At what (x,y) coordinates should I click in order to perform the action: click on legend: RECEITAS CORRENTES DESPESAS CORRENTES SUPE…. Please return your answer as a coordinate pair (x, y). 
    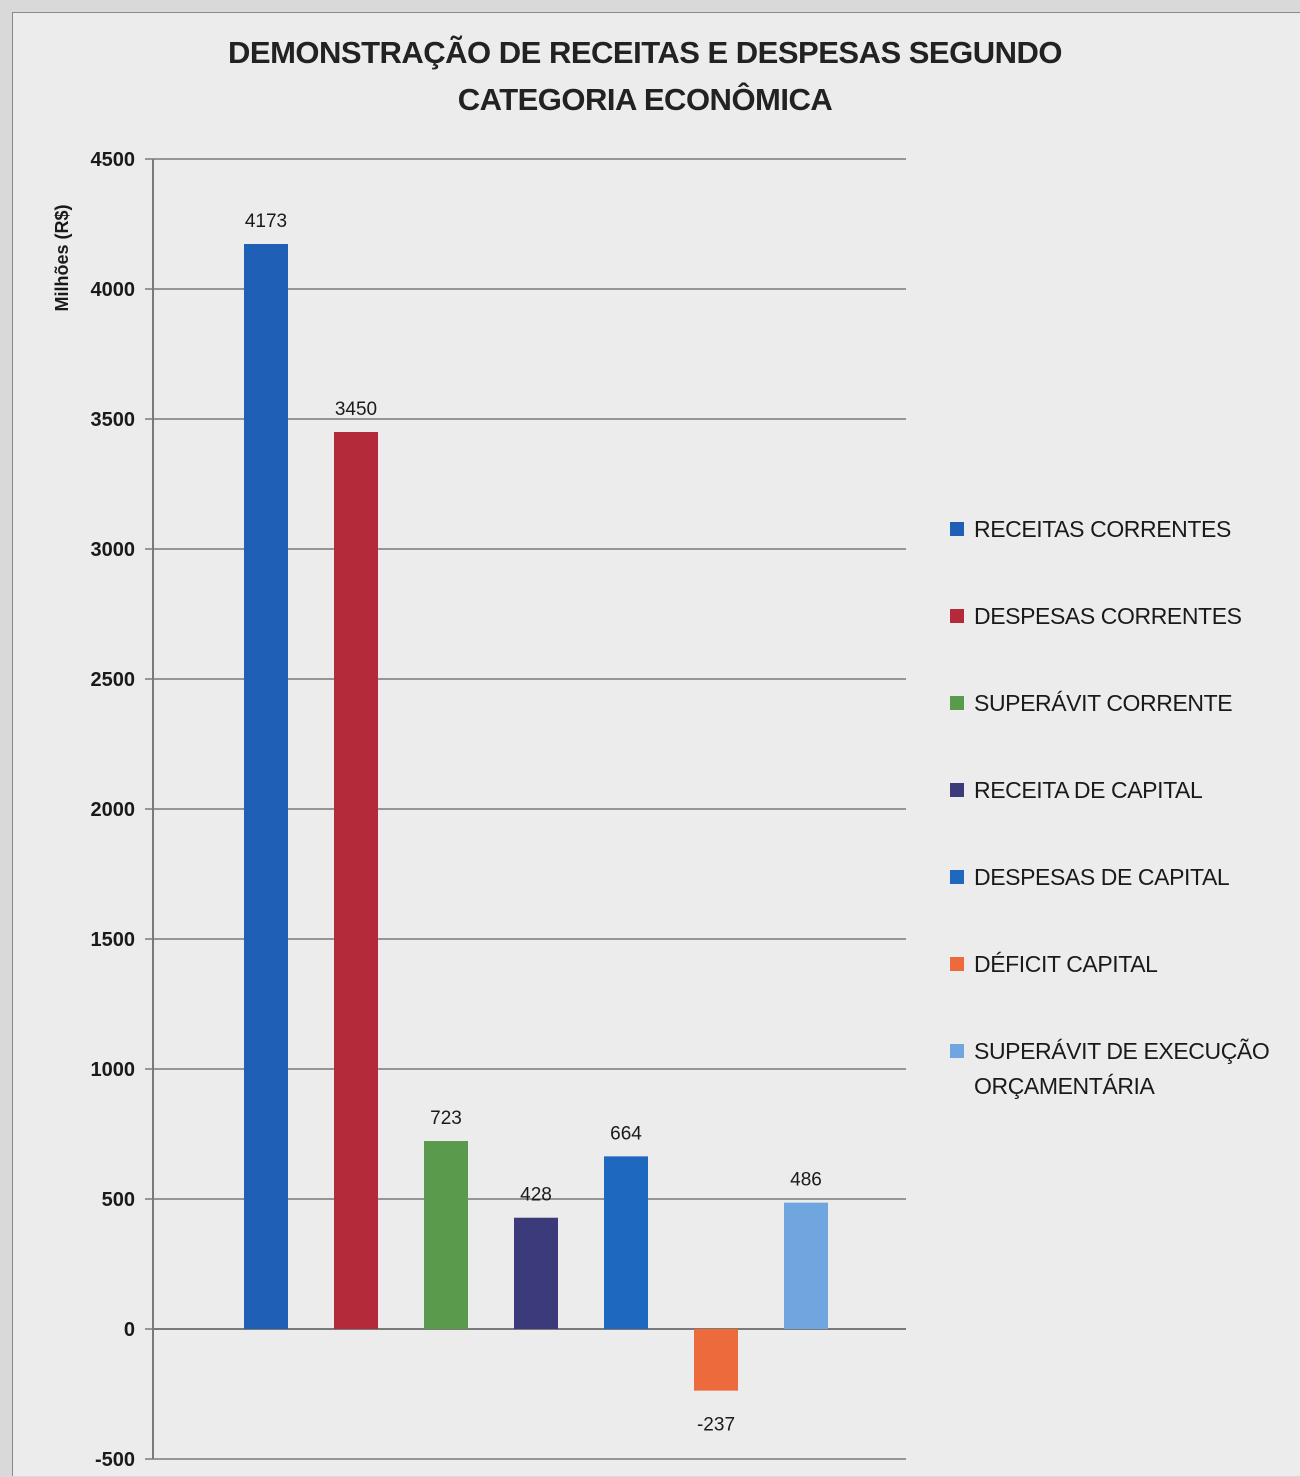
    Looking at the image, I should click on (1110, 807).